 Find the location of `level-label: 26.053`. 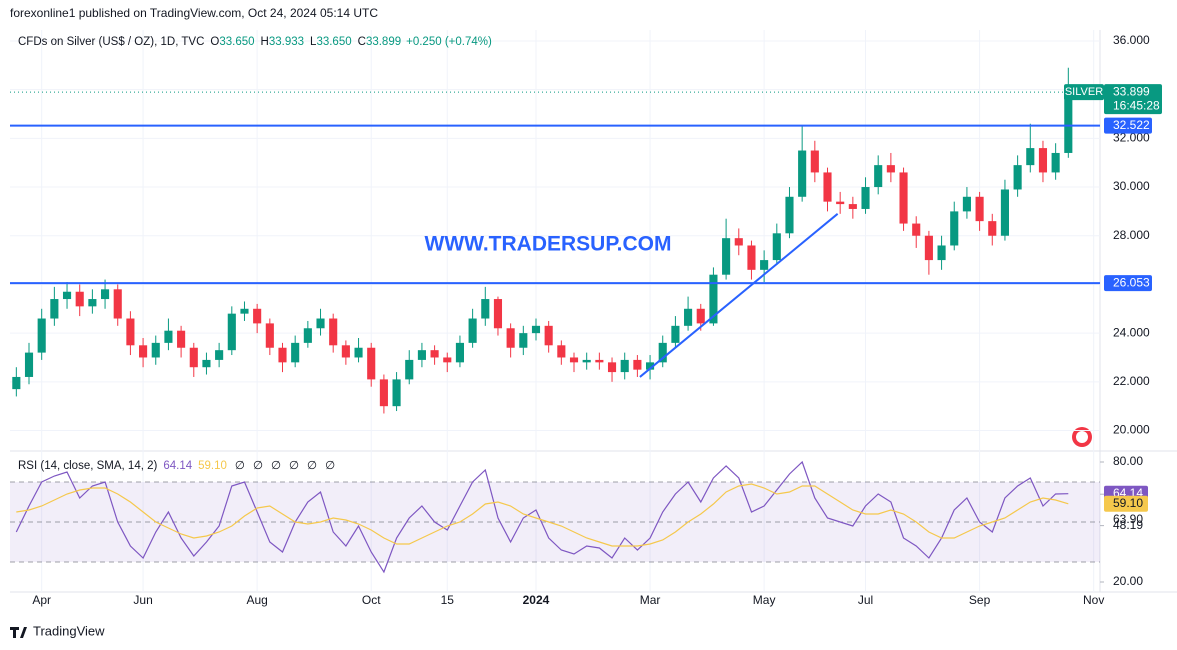

level-label: 26.053 is located at coordinates (1131, 282).